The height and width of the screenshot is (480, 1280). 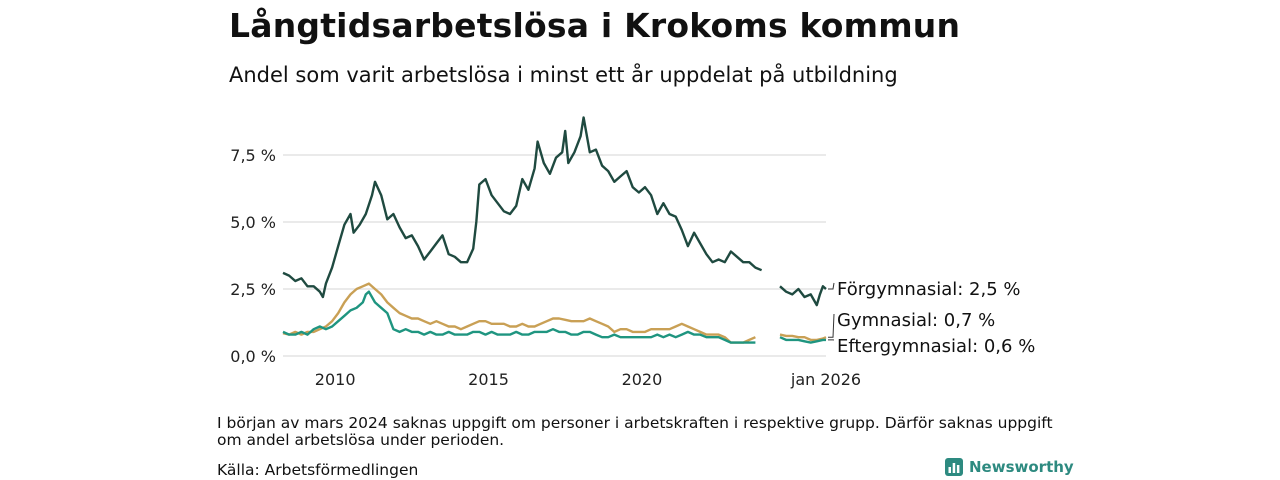 What do you see at coordinates (936, 346) in the screenshot?
I see `series-end-label-eftergymnasial: Eftergymnasial: 0,6 %` at bounding box center [936, 346].